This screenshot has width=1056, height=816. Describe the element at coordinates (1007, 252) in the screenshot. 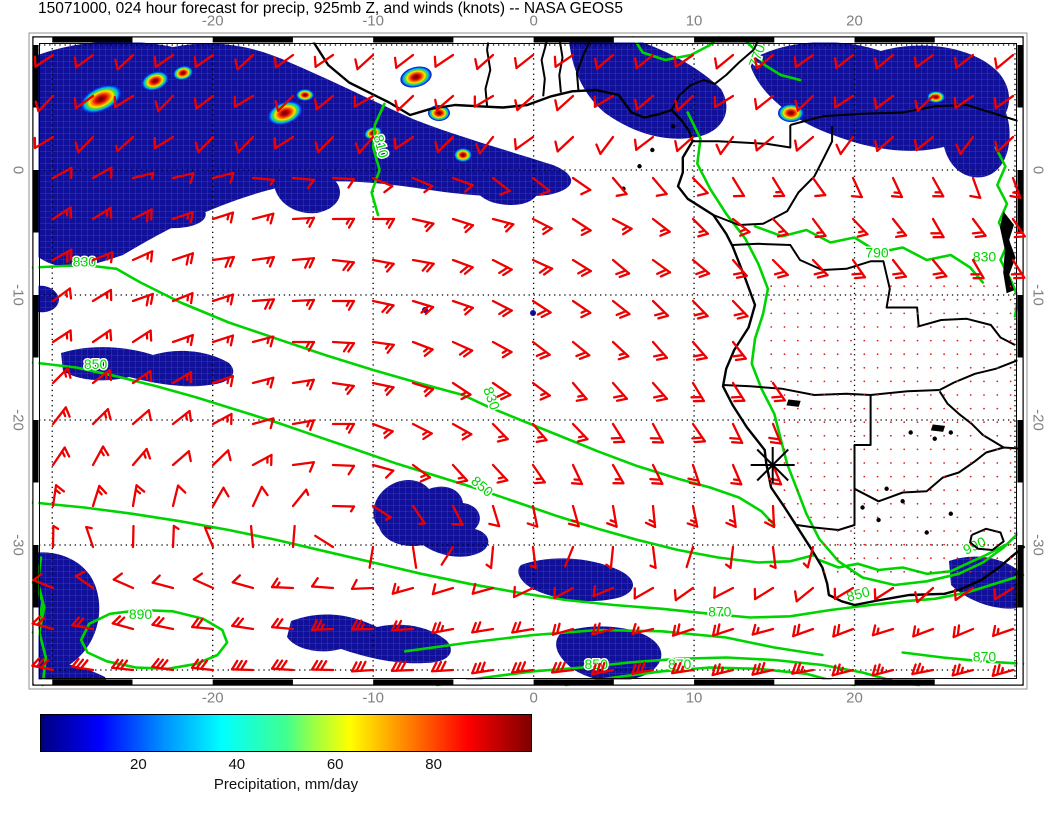

I see `lake` at that location.